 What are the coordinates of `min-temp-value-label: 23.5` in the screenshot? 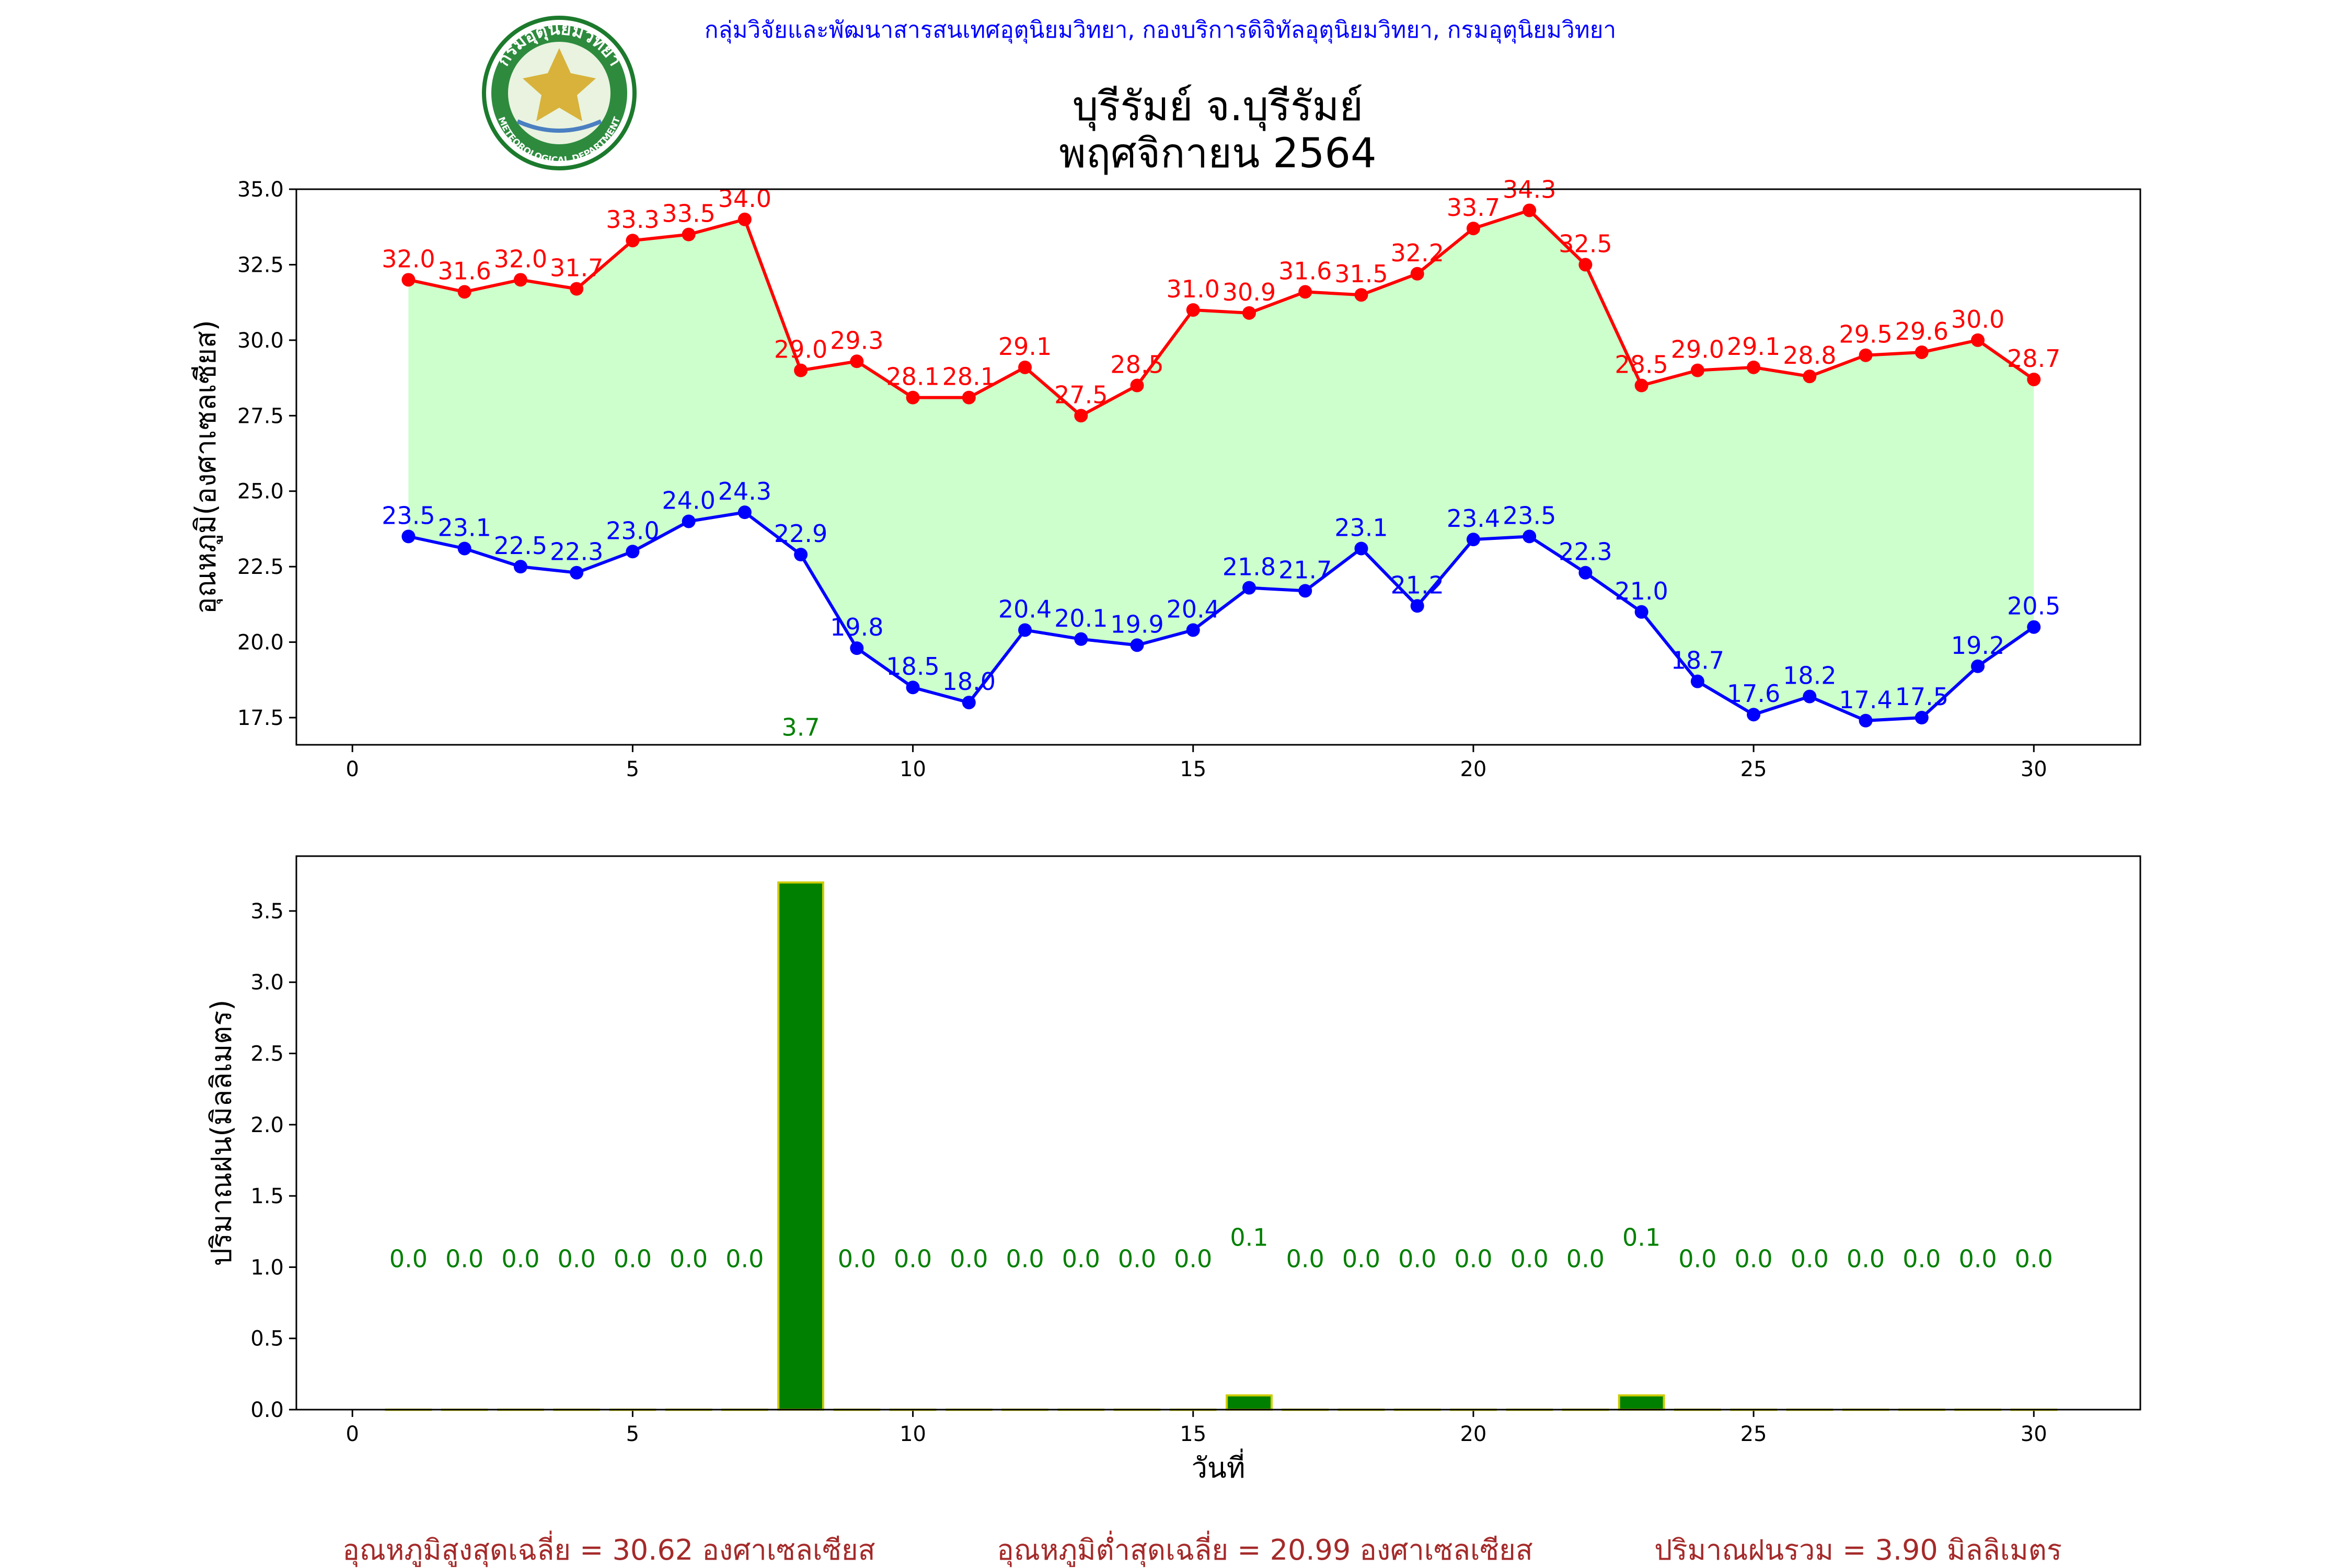 It's located at (1529, 515).